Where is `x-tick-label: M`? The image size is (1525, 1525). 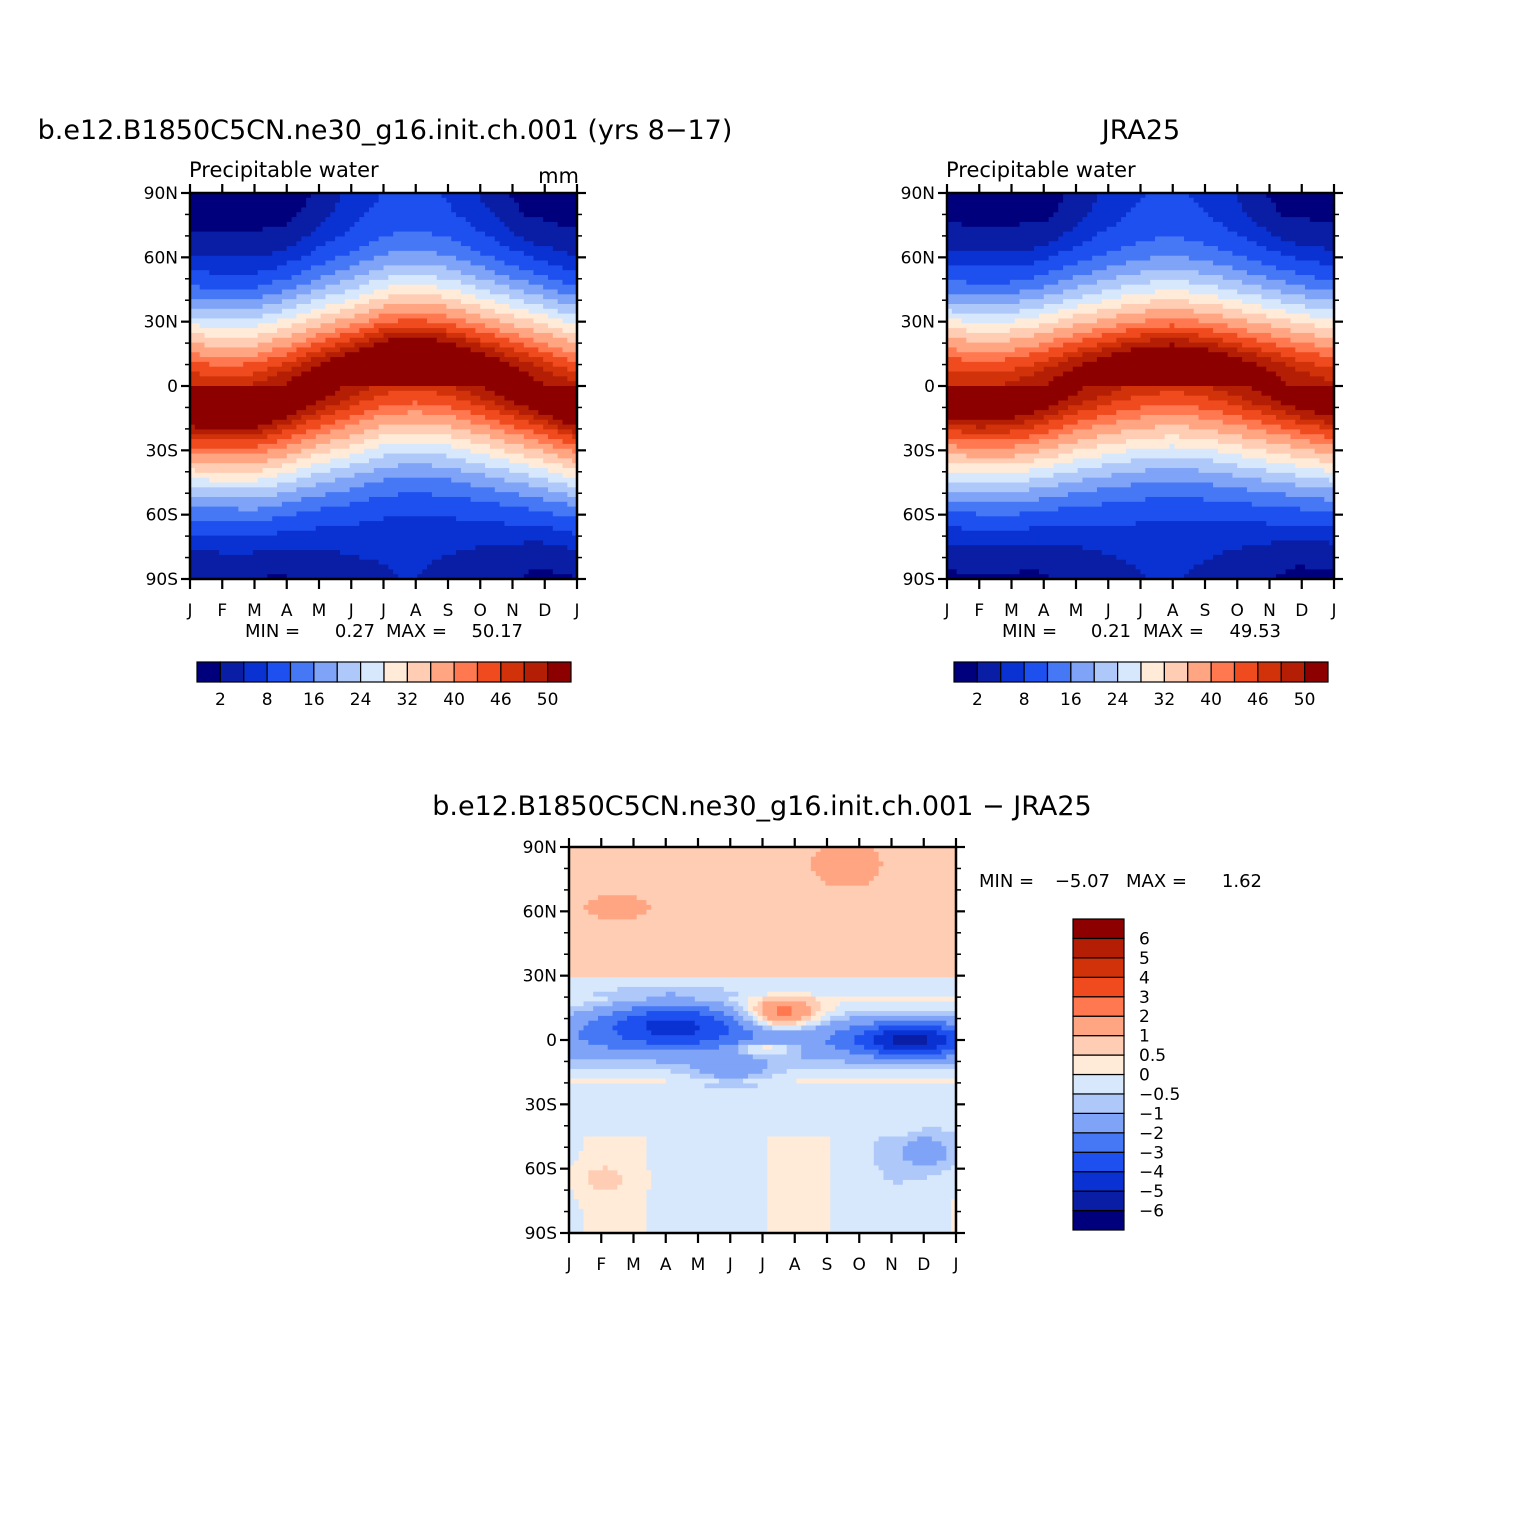 x-tick-label: M is located at coordinates (1011, 611).